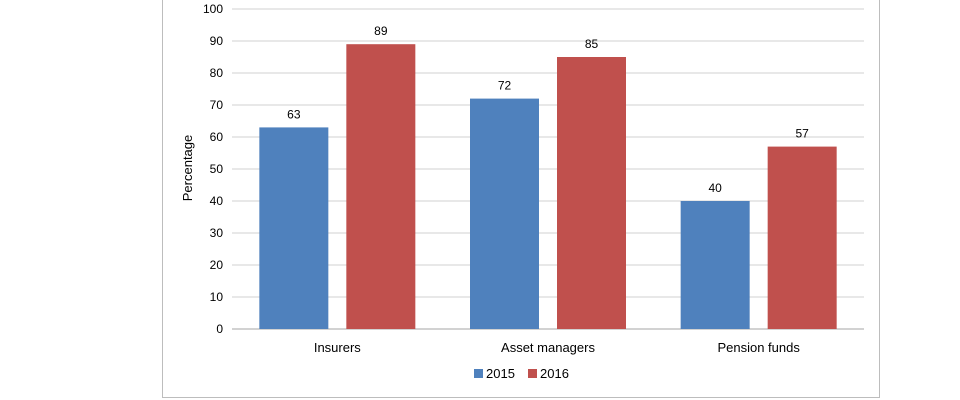 The height and width of the screenshot is (400, 960). What do you see at coordinates (294, 114) in the screenshot?
I see `data-label: 63` at bounding box center [294, 114].